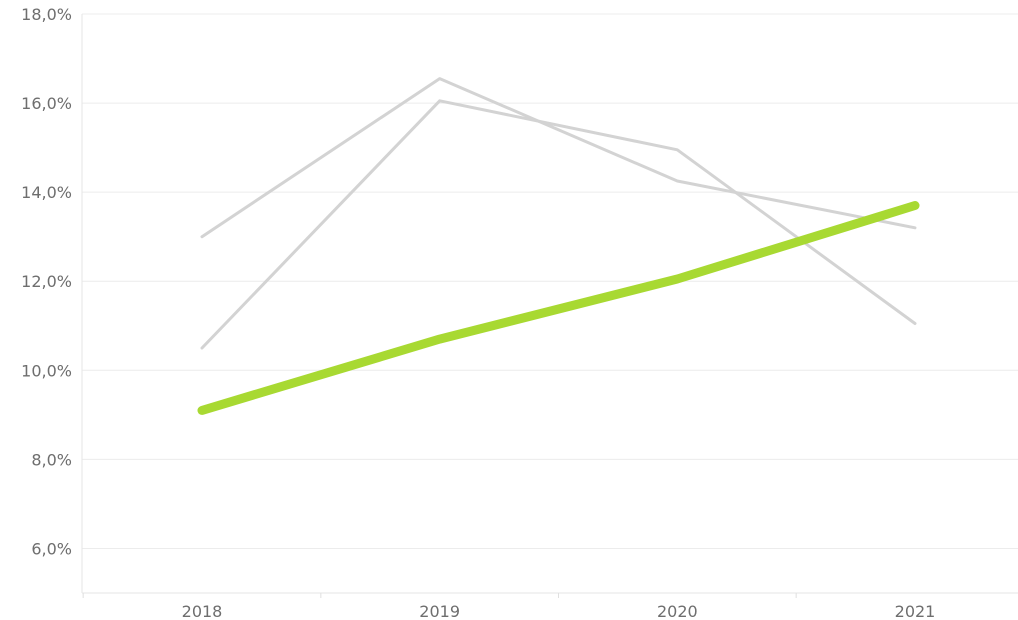 The image size is (1018, 620). What do you see at coordinates (915, 611) in the screenshot?
I see `x-tick-label: 2021` at bounding box center [915, 611].